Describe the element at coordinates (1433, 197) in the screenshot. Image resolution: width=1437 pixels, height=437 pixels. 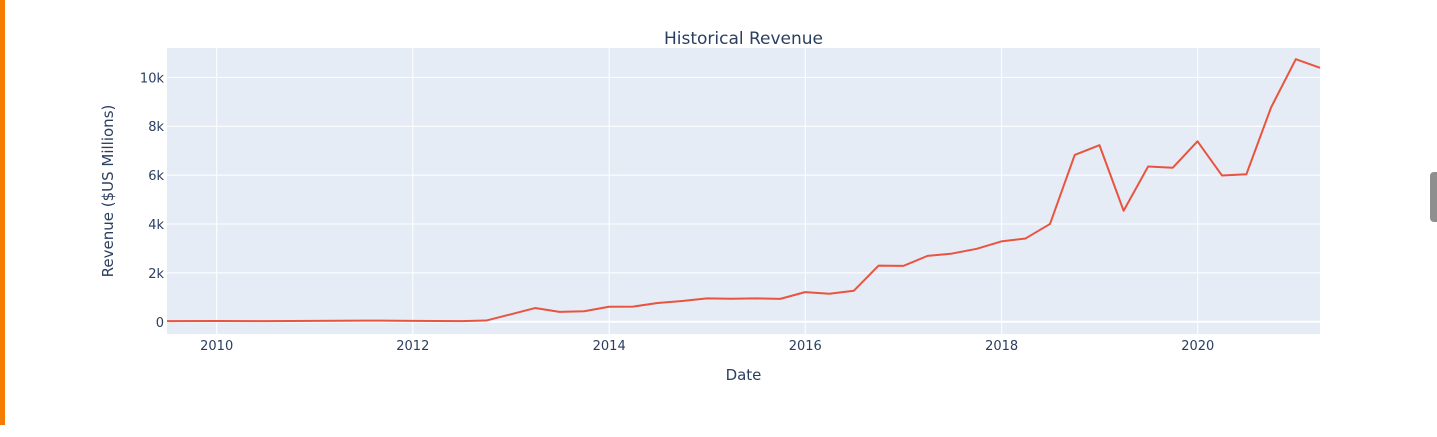
I see `scrollbar-thumb` at that location.